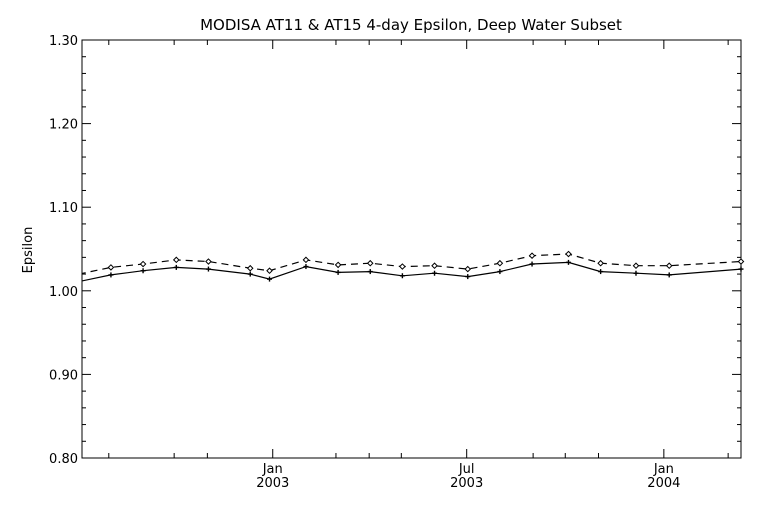 The height and width of the screenshot is (512, 768). What do you see at coordinates (28, 250) in the screenshot?
I see `y-axis-label: Epsilon` at bounding box center [28, 250].